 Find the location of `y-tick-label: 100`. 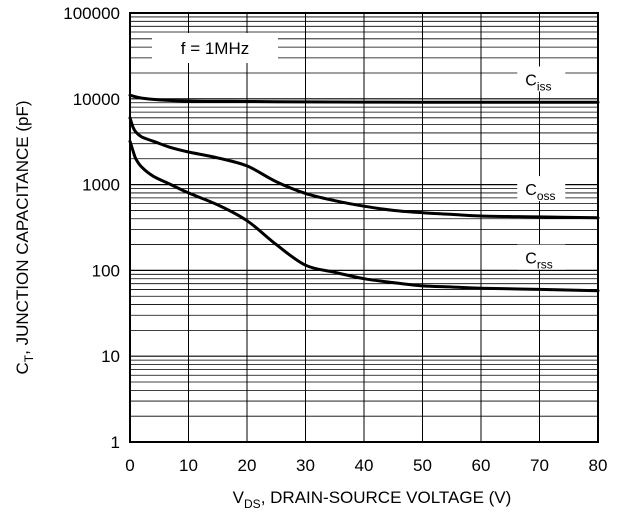

y-tick-label: 100 is located at coordinates (106, 270).